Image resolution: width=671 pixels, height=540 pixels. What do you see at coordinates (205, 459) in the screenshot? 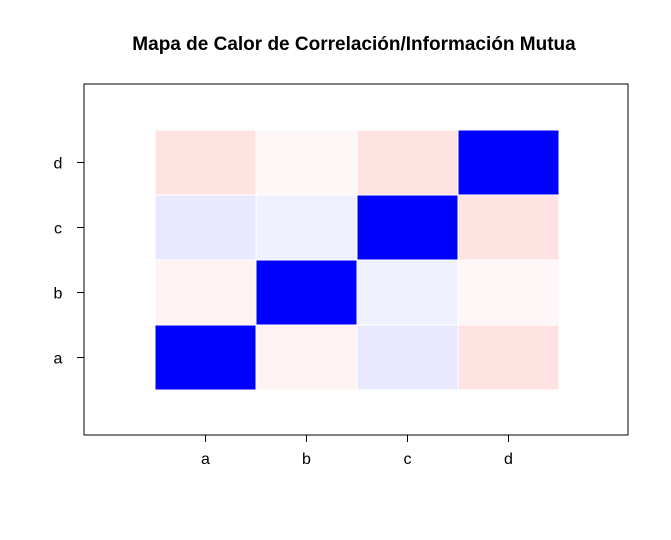
I see `x-tick-label: a` at bounding box center [205, 459].